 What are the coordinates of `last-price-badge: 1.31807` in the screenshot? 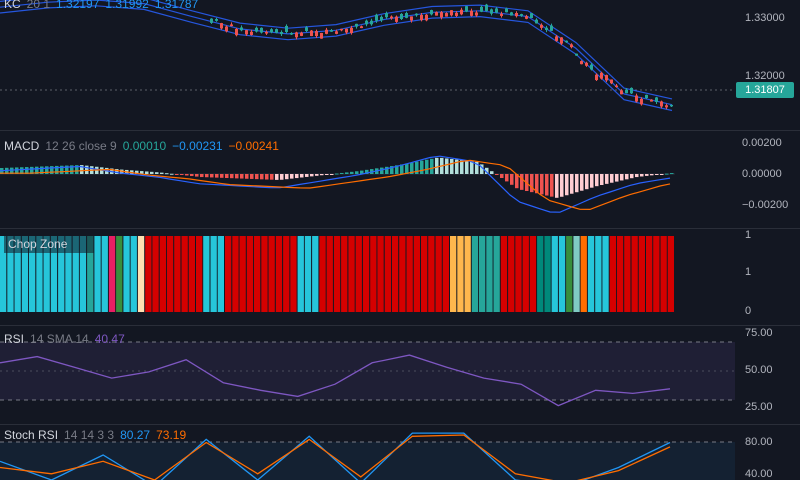 It's located at (765, 90).